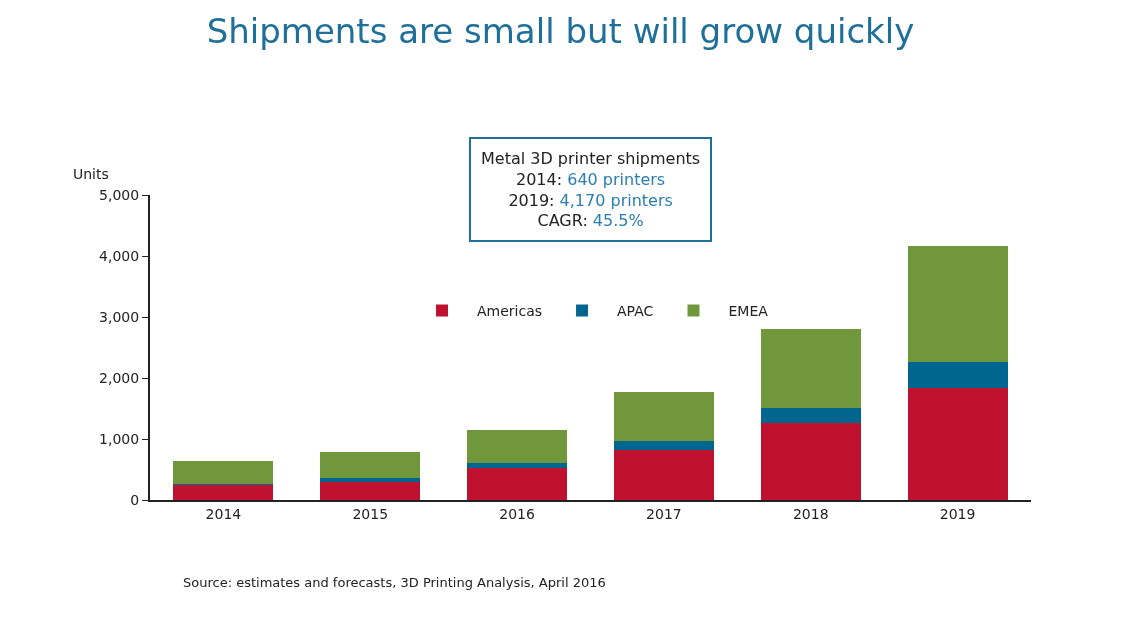 This screenshot has width=1121, height=635. Describe the element at coordinates (119, 194) in the screenshot. I see `y-tick-label: 5,000` at that location.